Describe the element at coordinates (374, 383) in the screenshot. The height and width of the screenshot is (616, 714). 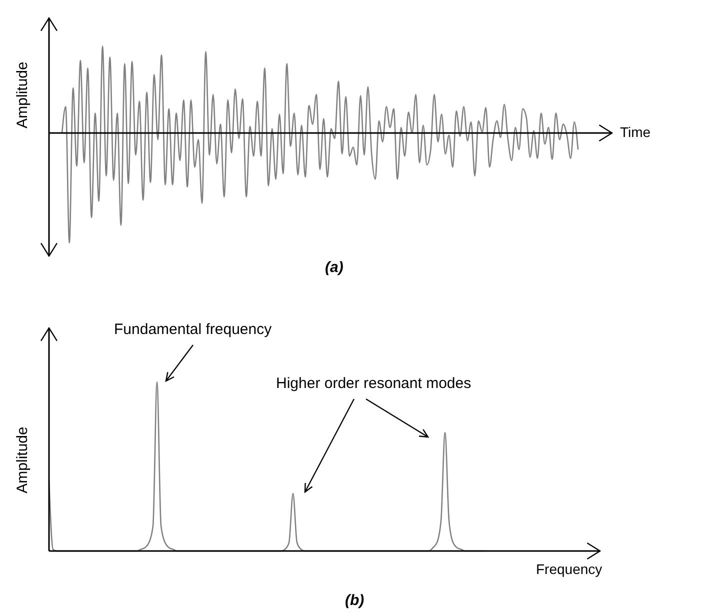
I see `annotation: Higher order resonant modes` at that location.